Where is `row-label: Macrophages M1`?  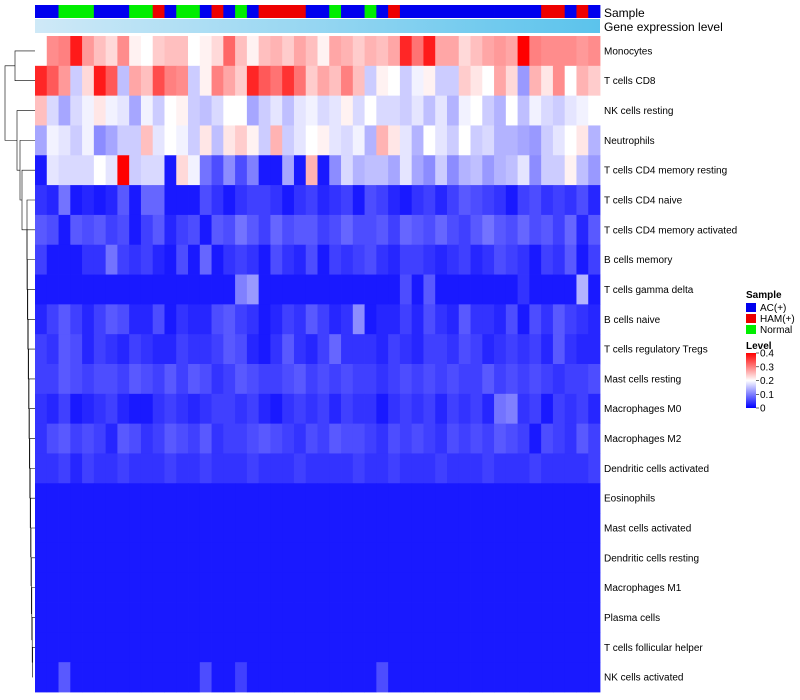 row-label: Macrophages M1 is located at coordinates (643, 588).